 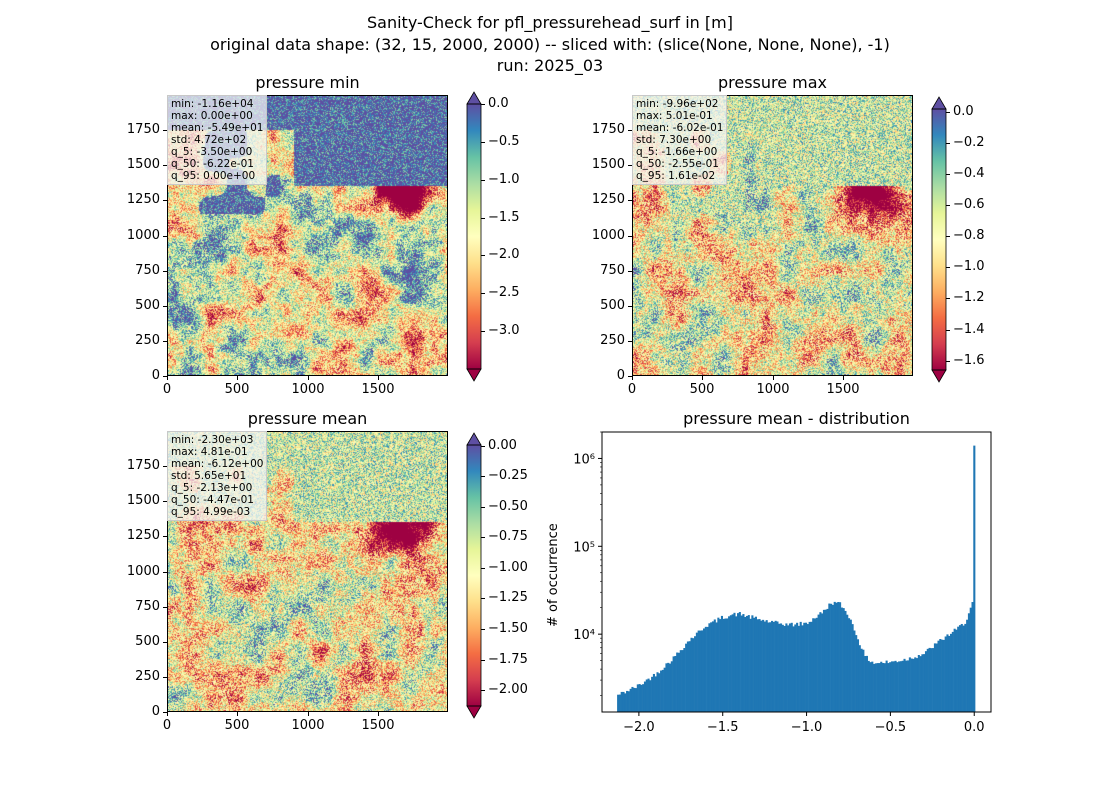 What do you see at coordinates (217, 464) in the screenshot?
I see `stats-line: mean: -6.12e+00` at bounding box center [217, 464].